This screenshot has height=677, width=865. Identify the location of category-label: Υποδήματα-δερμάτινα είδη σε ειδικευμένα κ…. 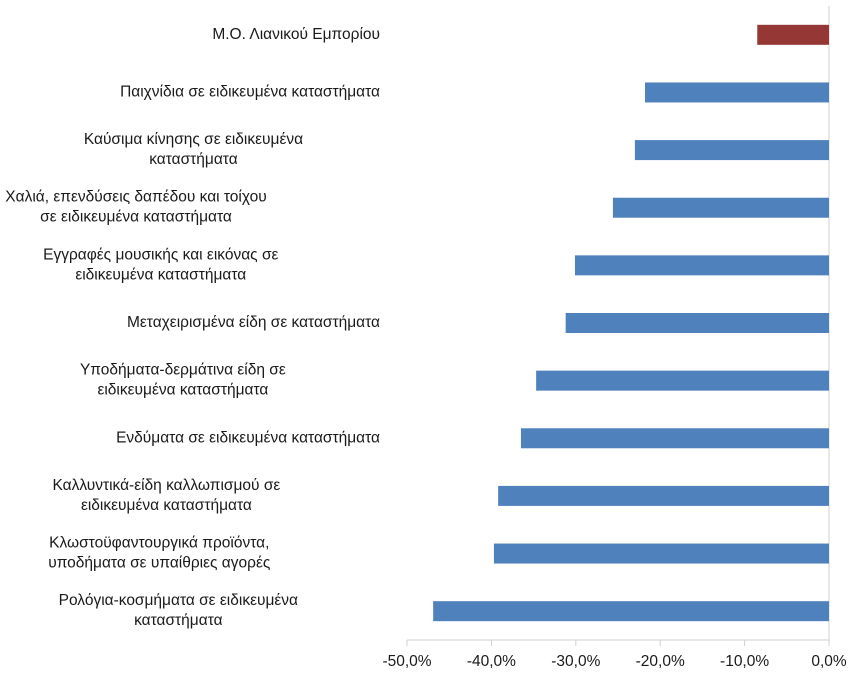
(183, 380).